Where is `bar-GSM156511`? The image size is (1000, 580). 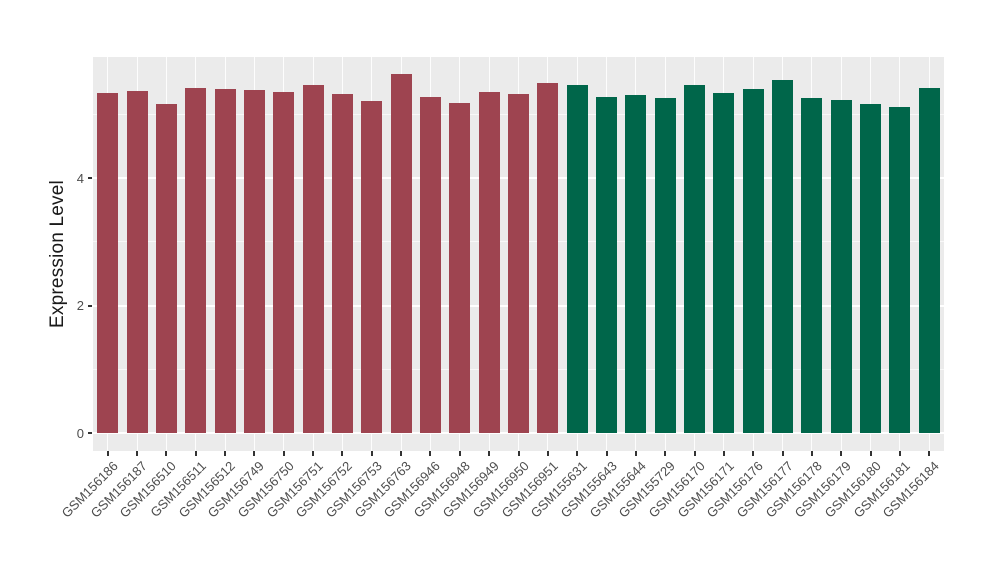 bar-GSM156511 is located at coordinates (196, 260).